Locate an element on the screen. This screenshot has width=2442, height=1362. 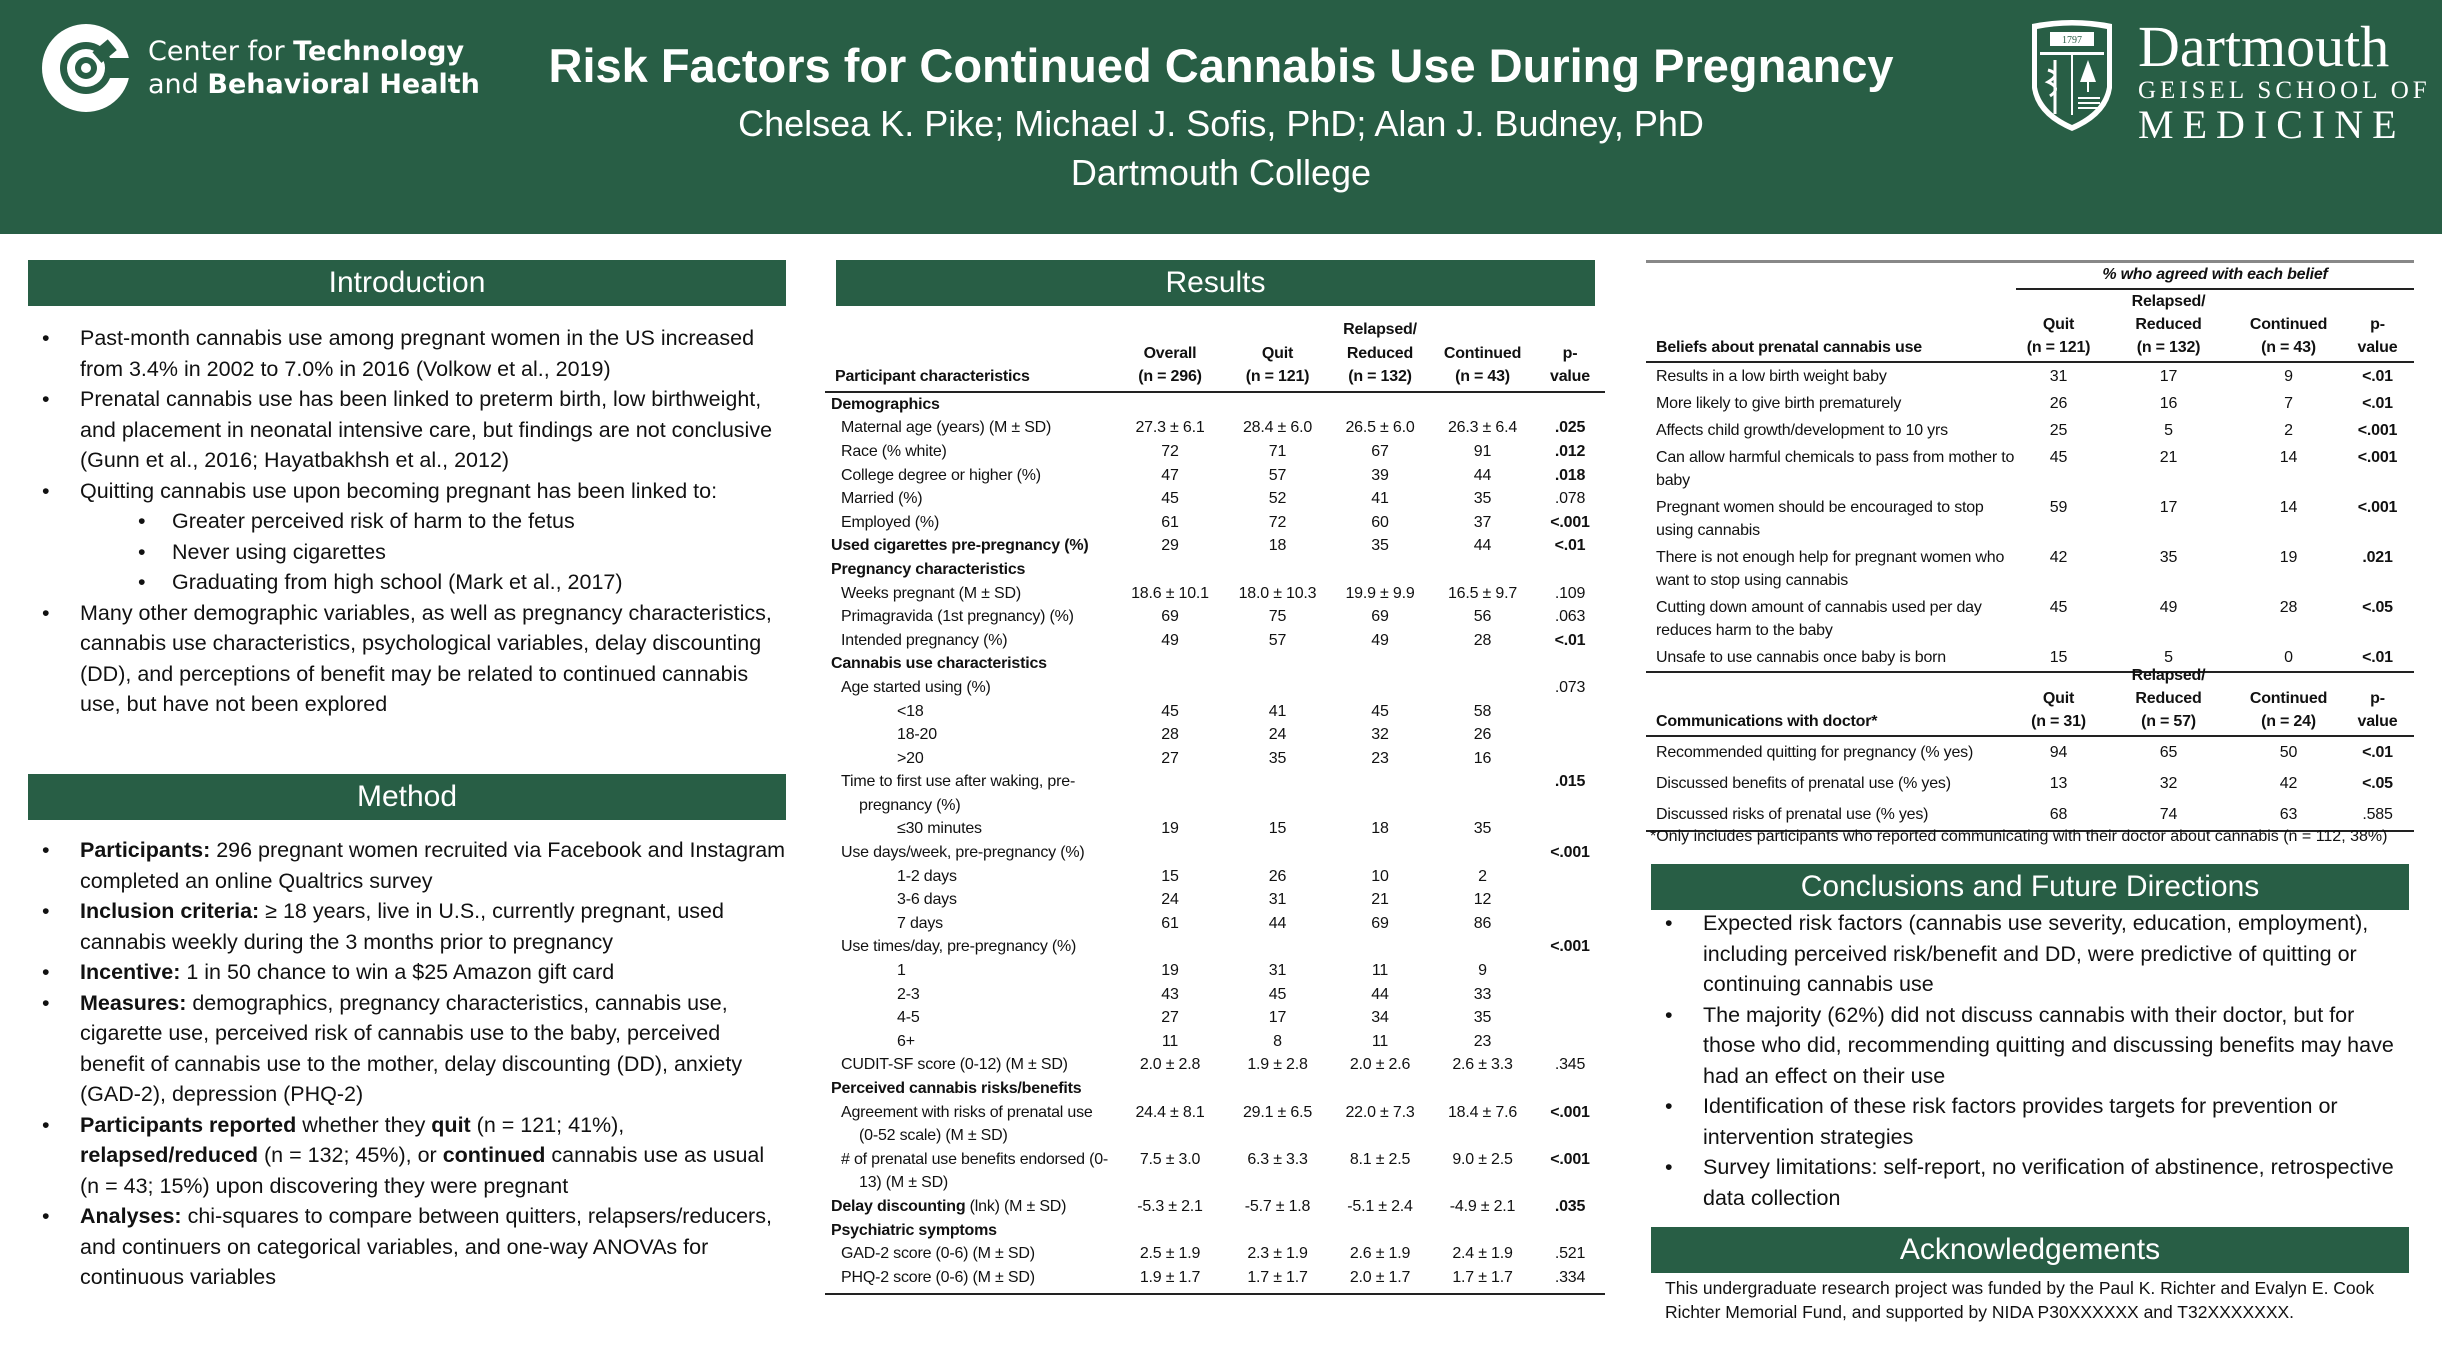
cell-value: 65 is located at coordinates (2168, 752).